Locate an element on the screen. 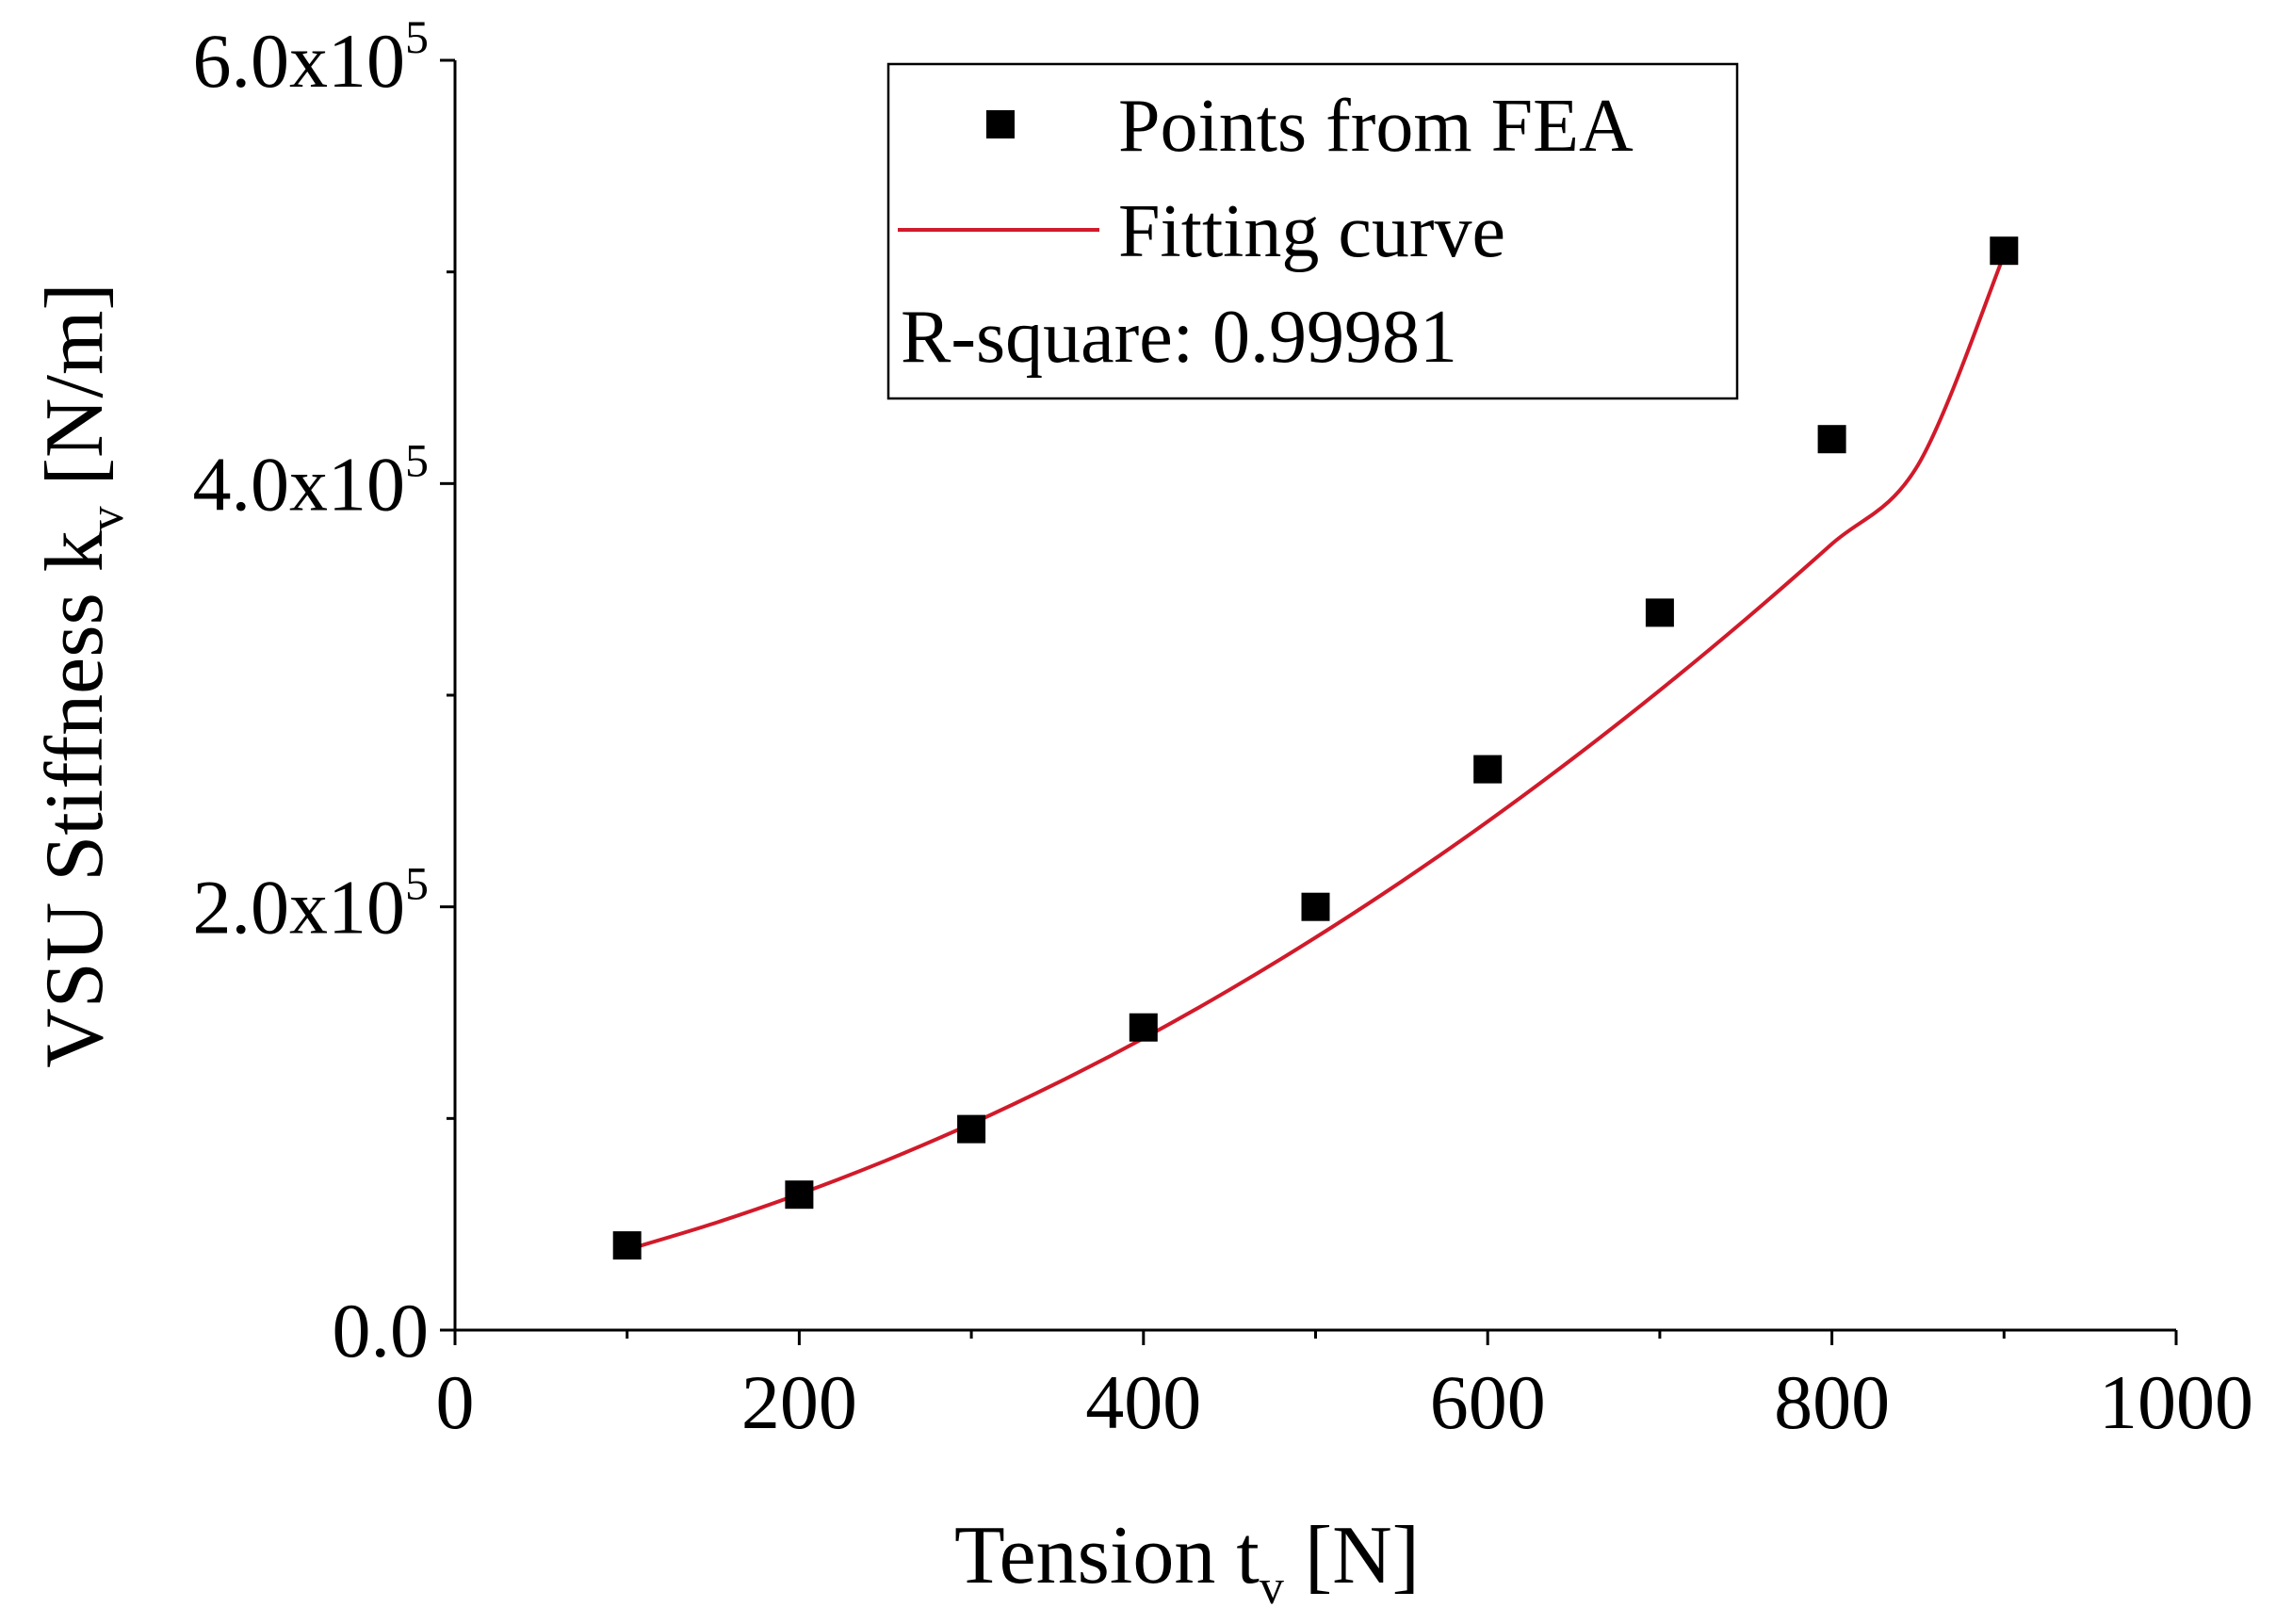 The image size is (2276, 1624). y-tick-label-base: 0.0 is located at coordinates (381, 1330).